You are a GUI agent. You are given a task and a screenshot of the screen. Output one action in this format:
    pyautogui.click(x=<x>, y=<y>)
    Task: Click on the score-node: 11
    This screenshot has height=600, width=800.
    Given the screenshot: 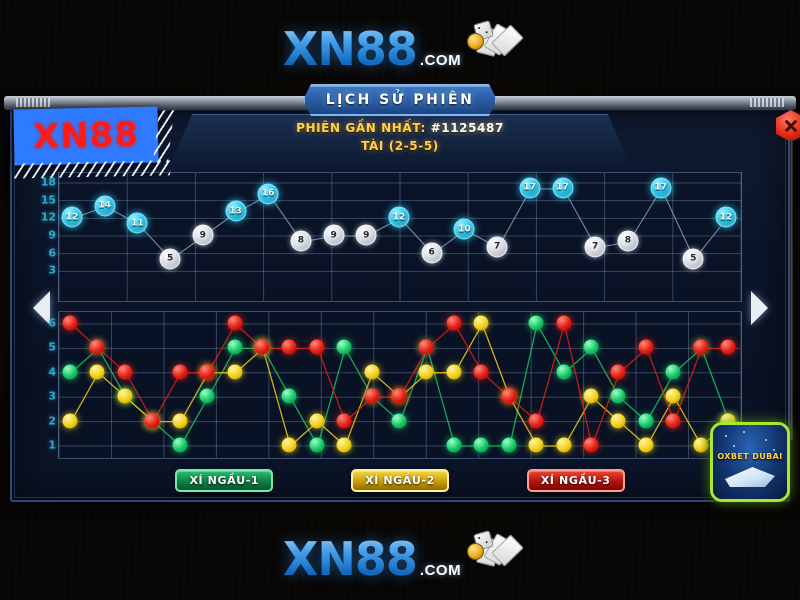 What is the action you would take?
    pyautogui.click(x=137, y=223)
    